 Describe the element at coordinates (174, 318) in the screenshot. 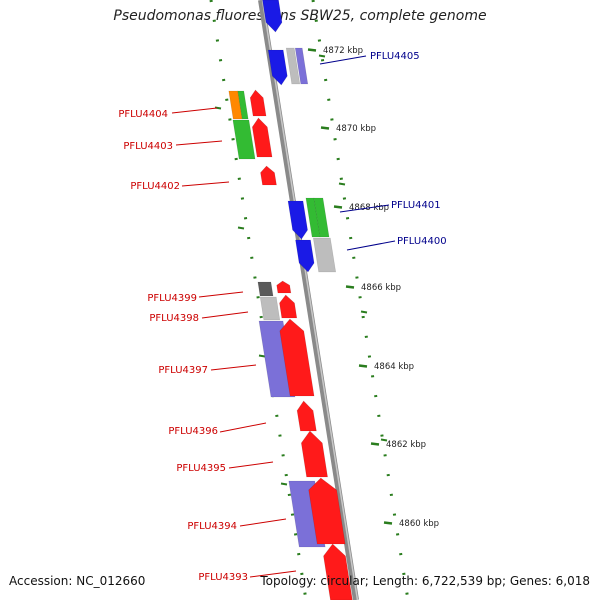

I see `gene-label-pflu4398: PFLU4398` at that location.